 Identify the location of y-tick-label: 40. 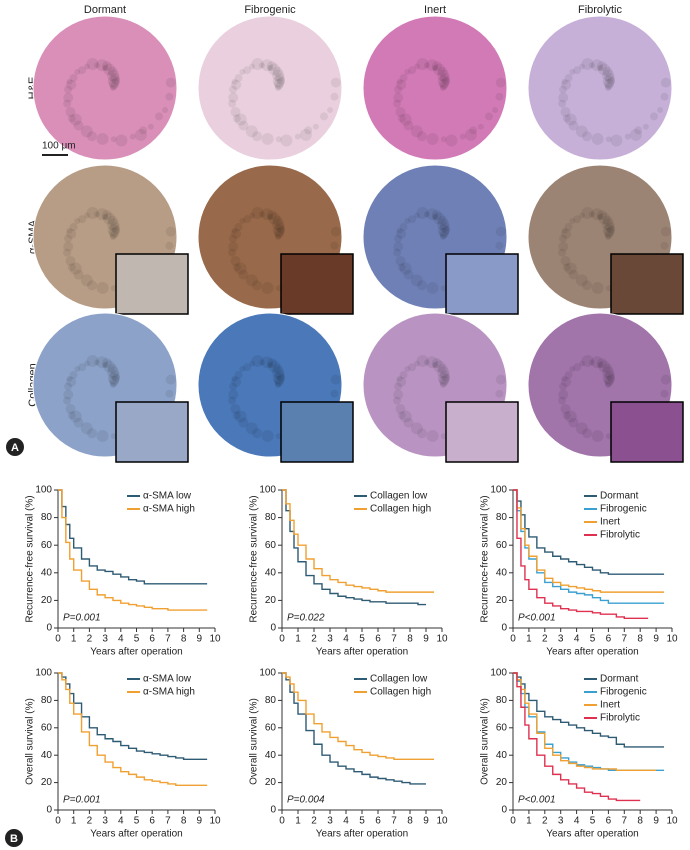
(47, 572).